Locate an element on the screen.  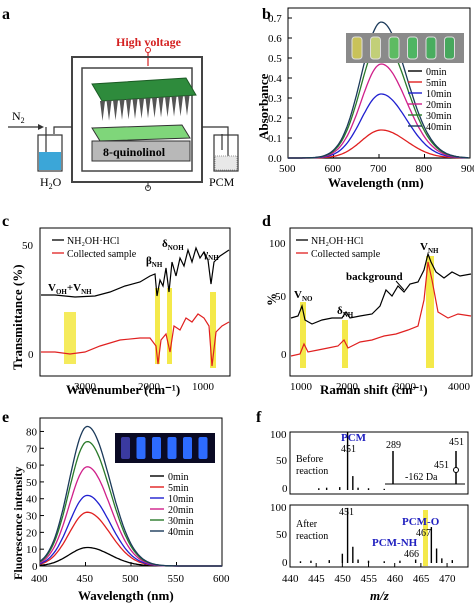
panel-c-xtick-1000: 1000 is located at coordinates (203, 387).